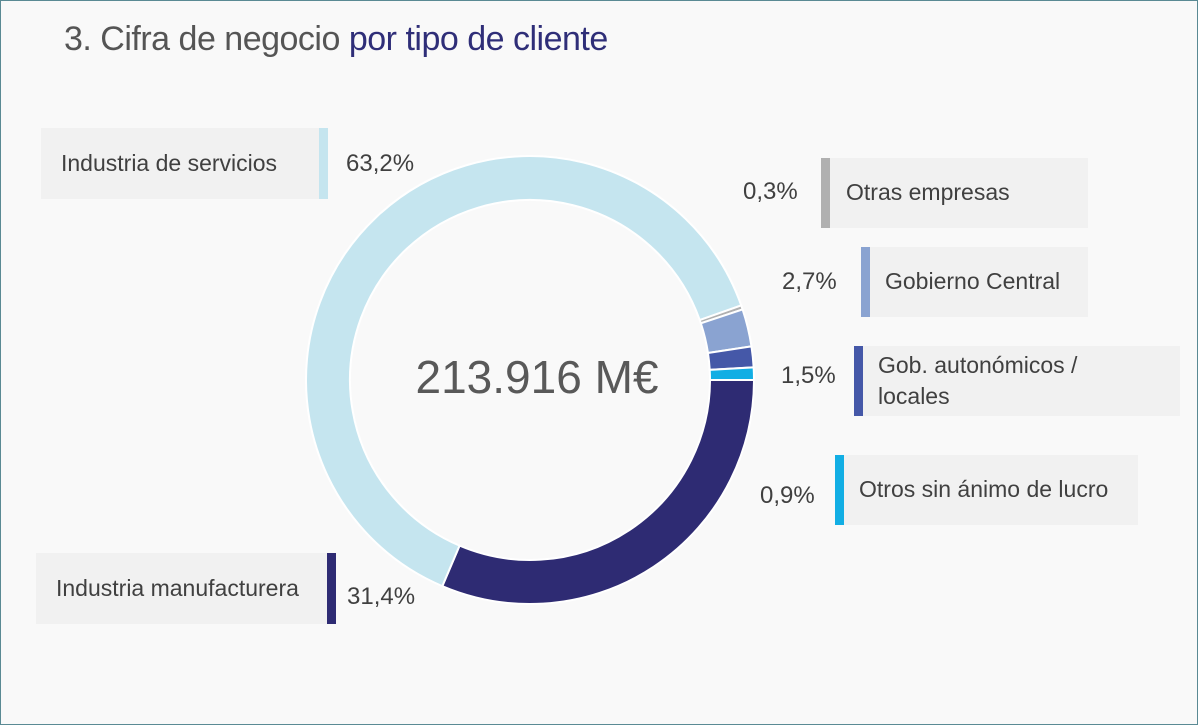 This screenshot has width=1198, height=725. Describe the element at coordinates (928, 192) in the screenshot. I see `label-text: Otras empresas` at that location.